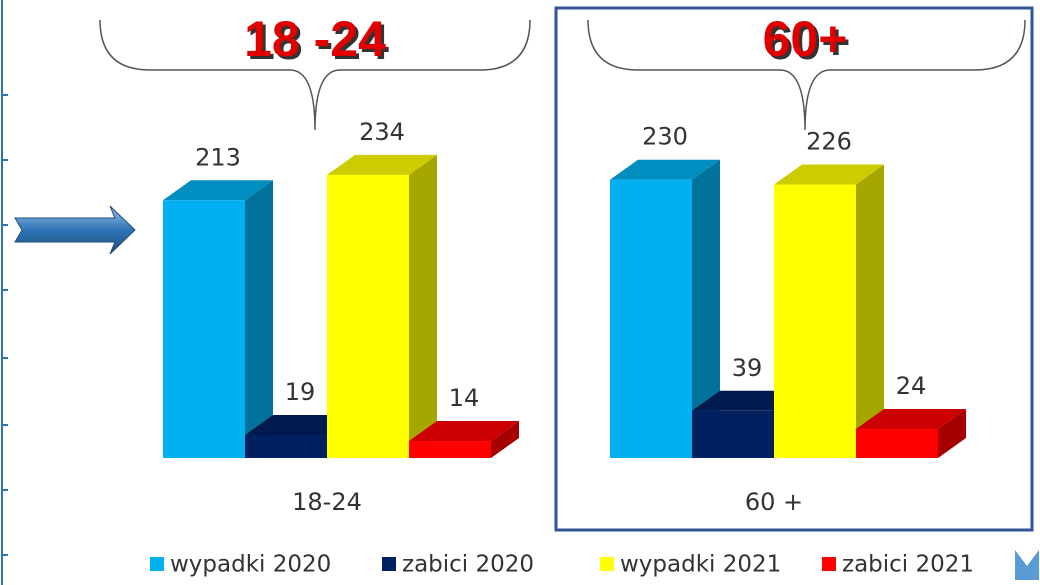 This screenshot has height=585, width=1040. What do you see at coordinates (665, 137) in the screenshot?
I see `value-label: 230` at bounding box center [665, 137].